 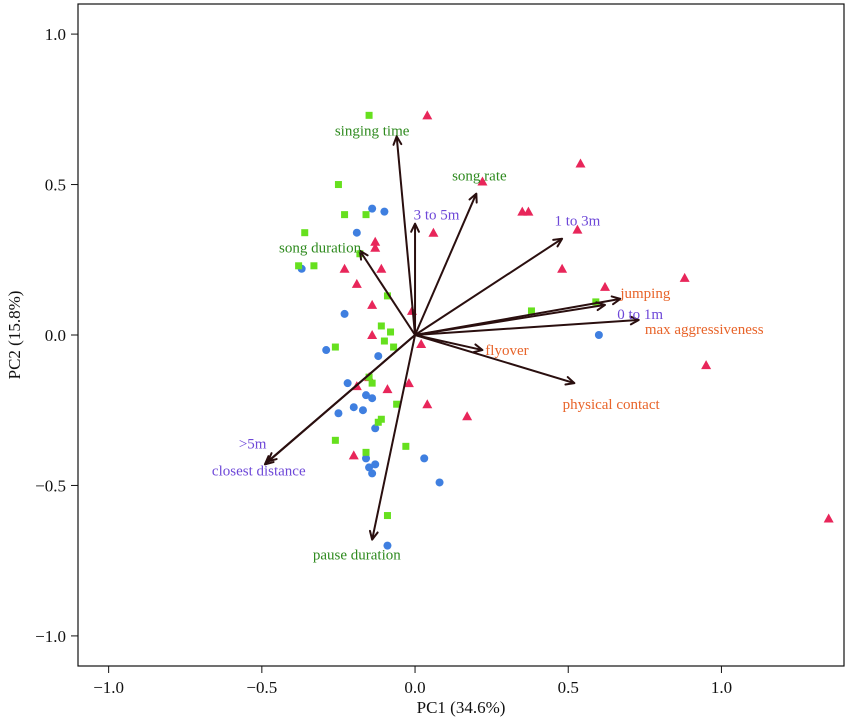 I want to click on loading-label: 0 to 1m, so click(x=640, y=315).